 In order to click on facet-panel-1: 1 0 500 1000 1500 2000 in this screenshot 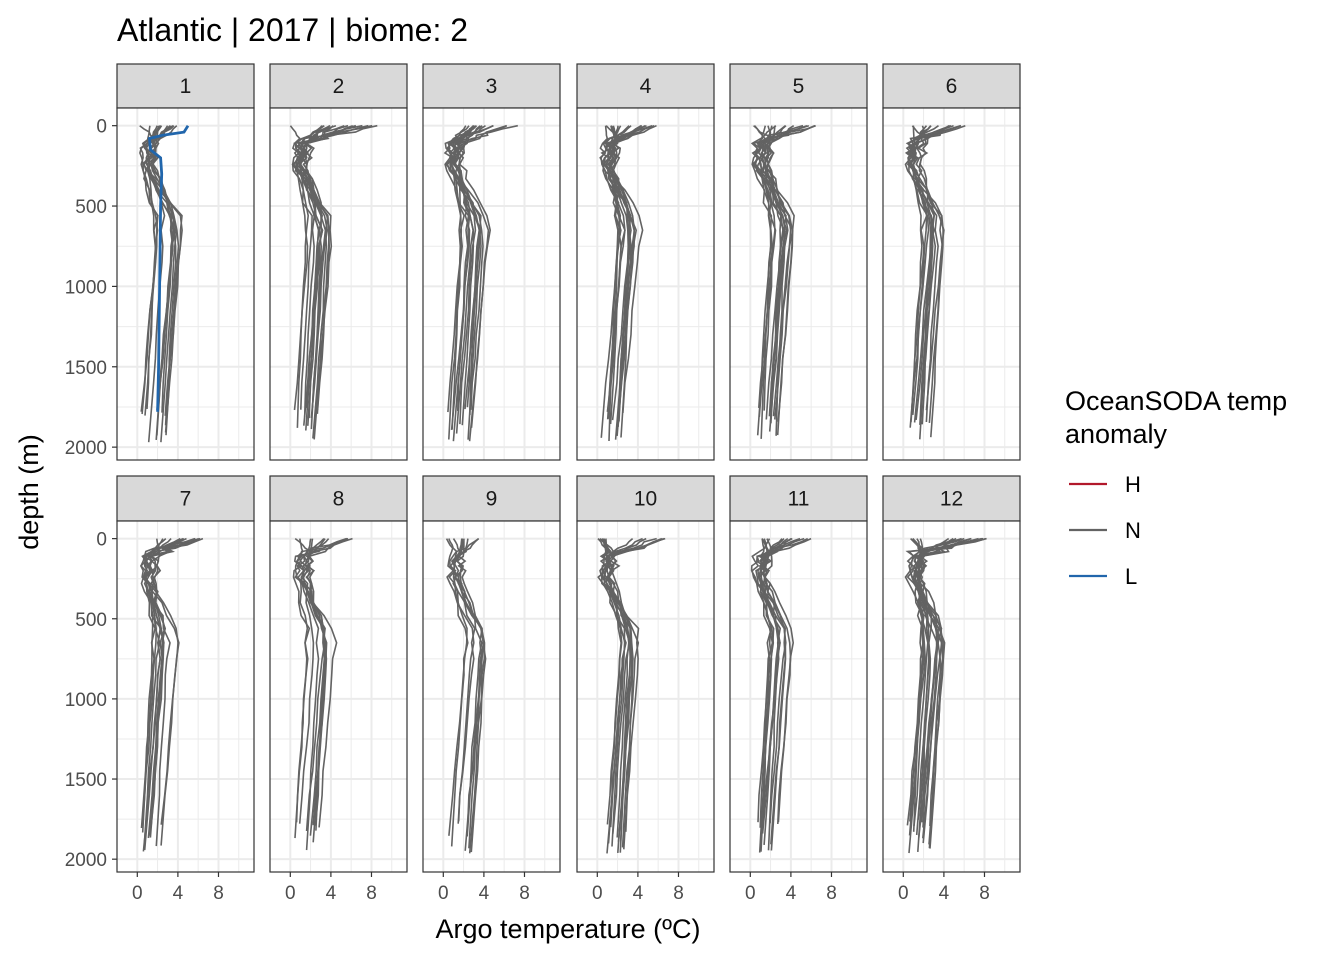, I will do `click(160, 262)`.